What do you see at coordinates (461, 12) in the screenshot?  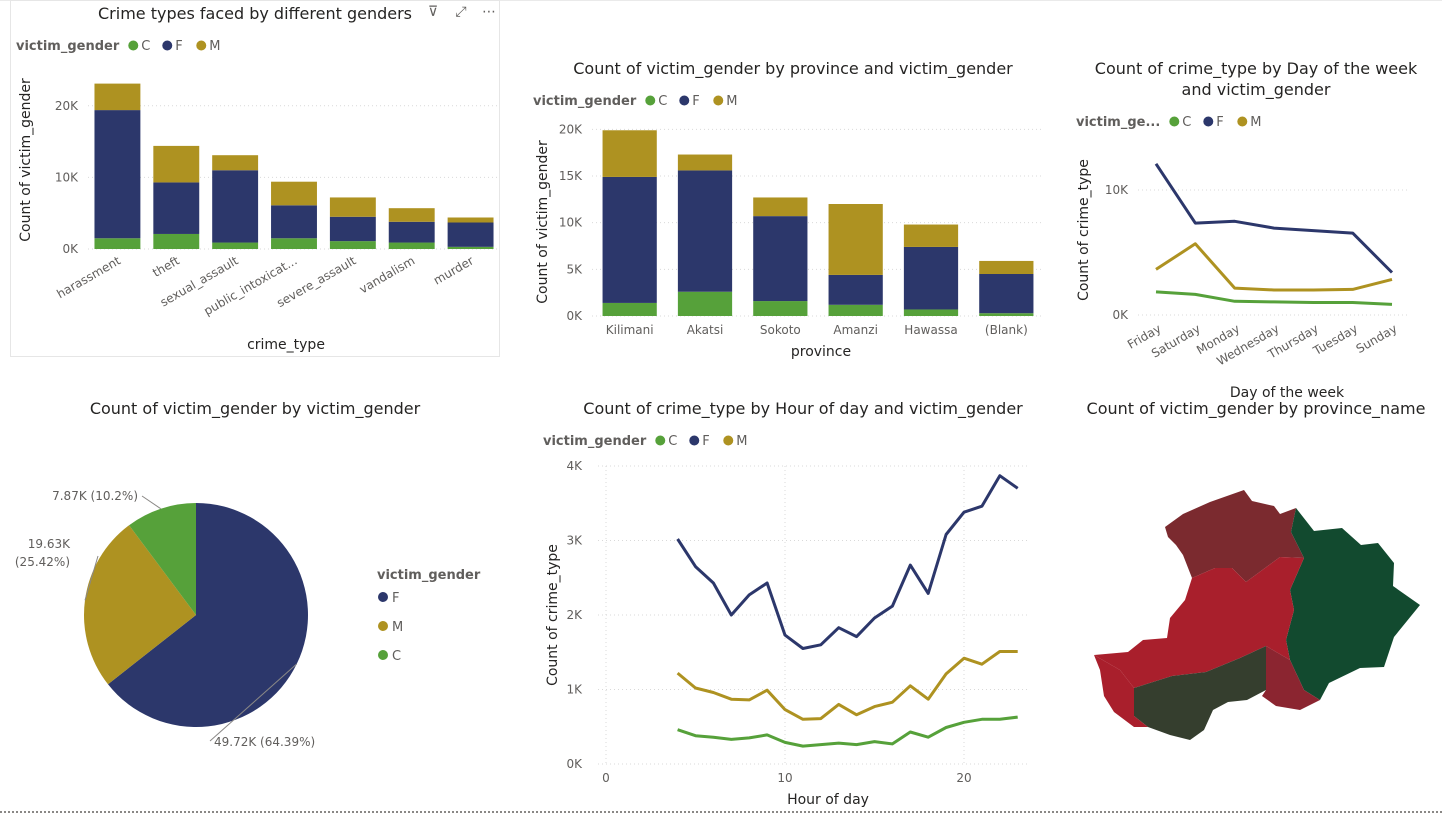 I see `focus-mode-icon: ⤢` at bounding box center [461, 12].